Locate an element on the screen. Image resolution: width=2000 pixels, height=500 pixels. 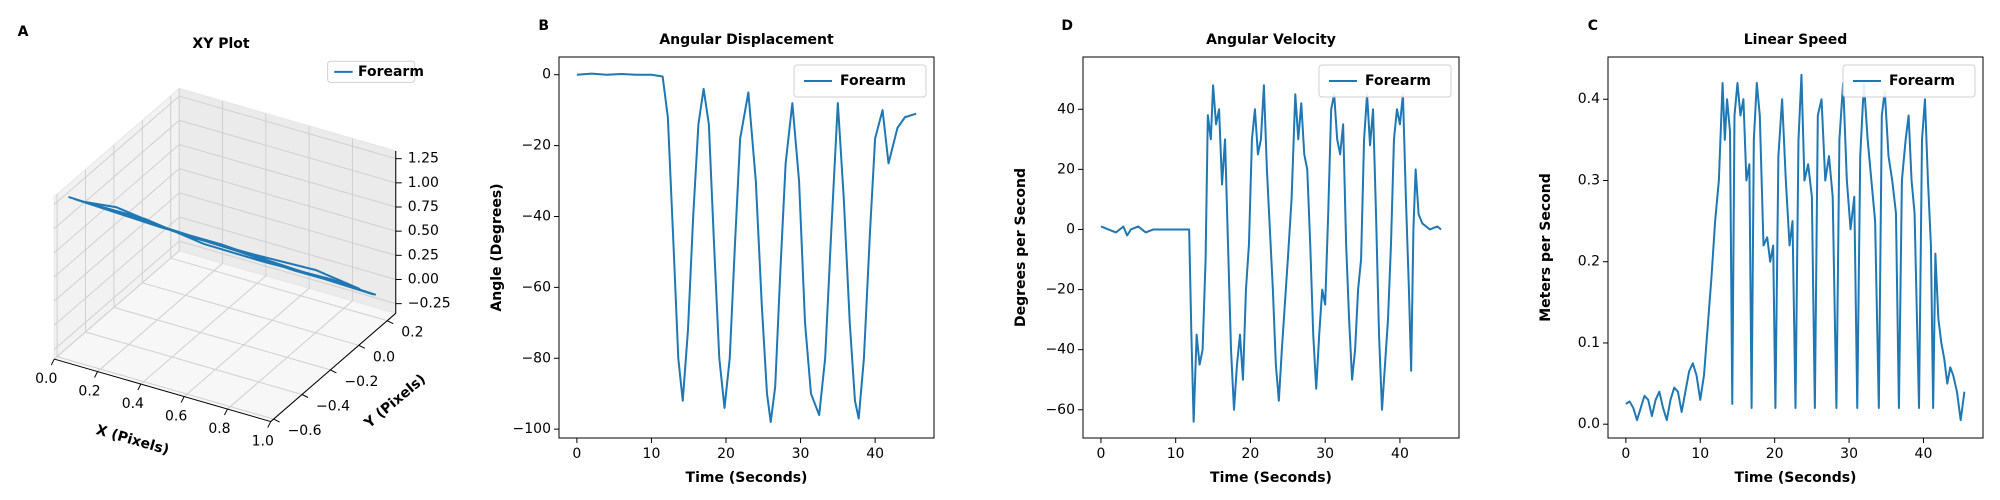
y-tick-label: −0.2 is located at coordinates (361, 382).